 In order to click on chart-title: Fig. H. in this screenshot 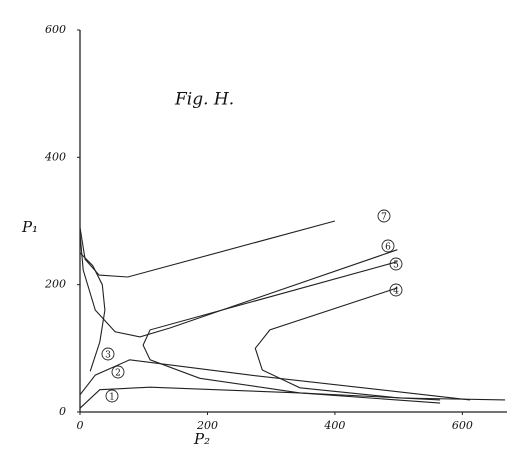, I will do `click(204, 100)`.